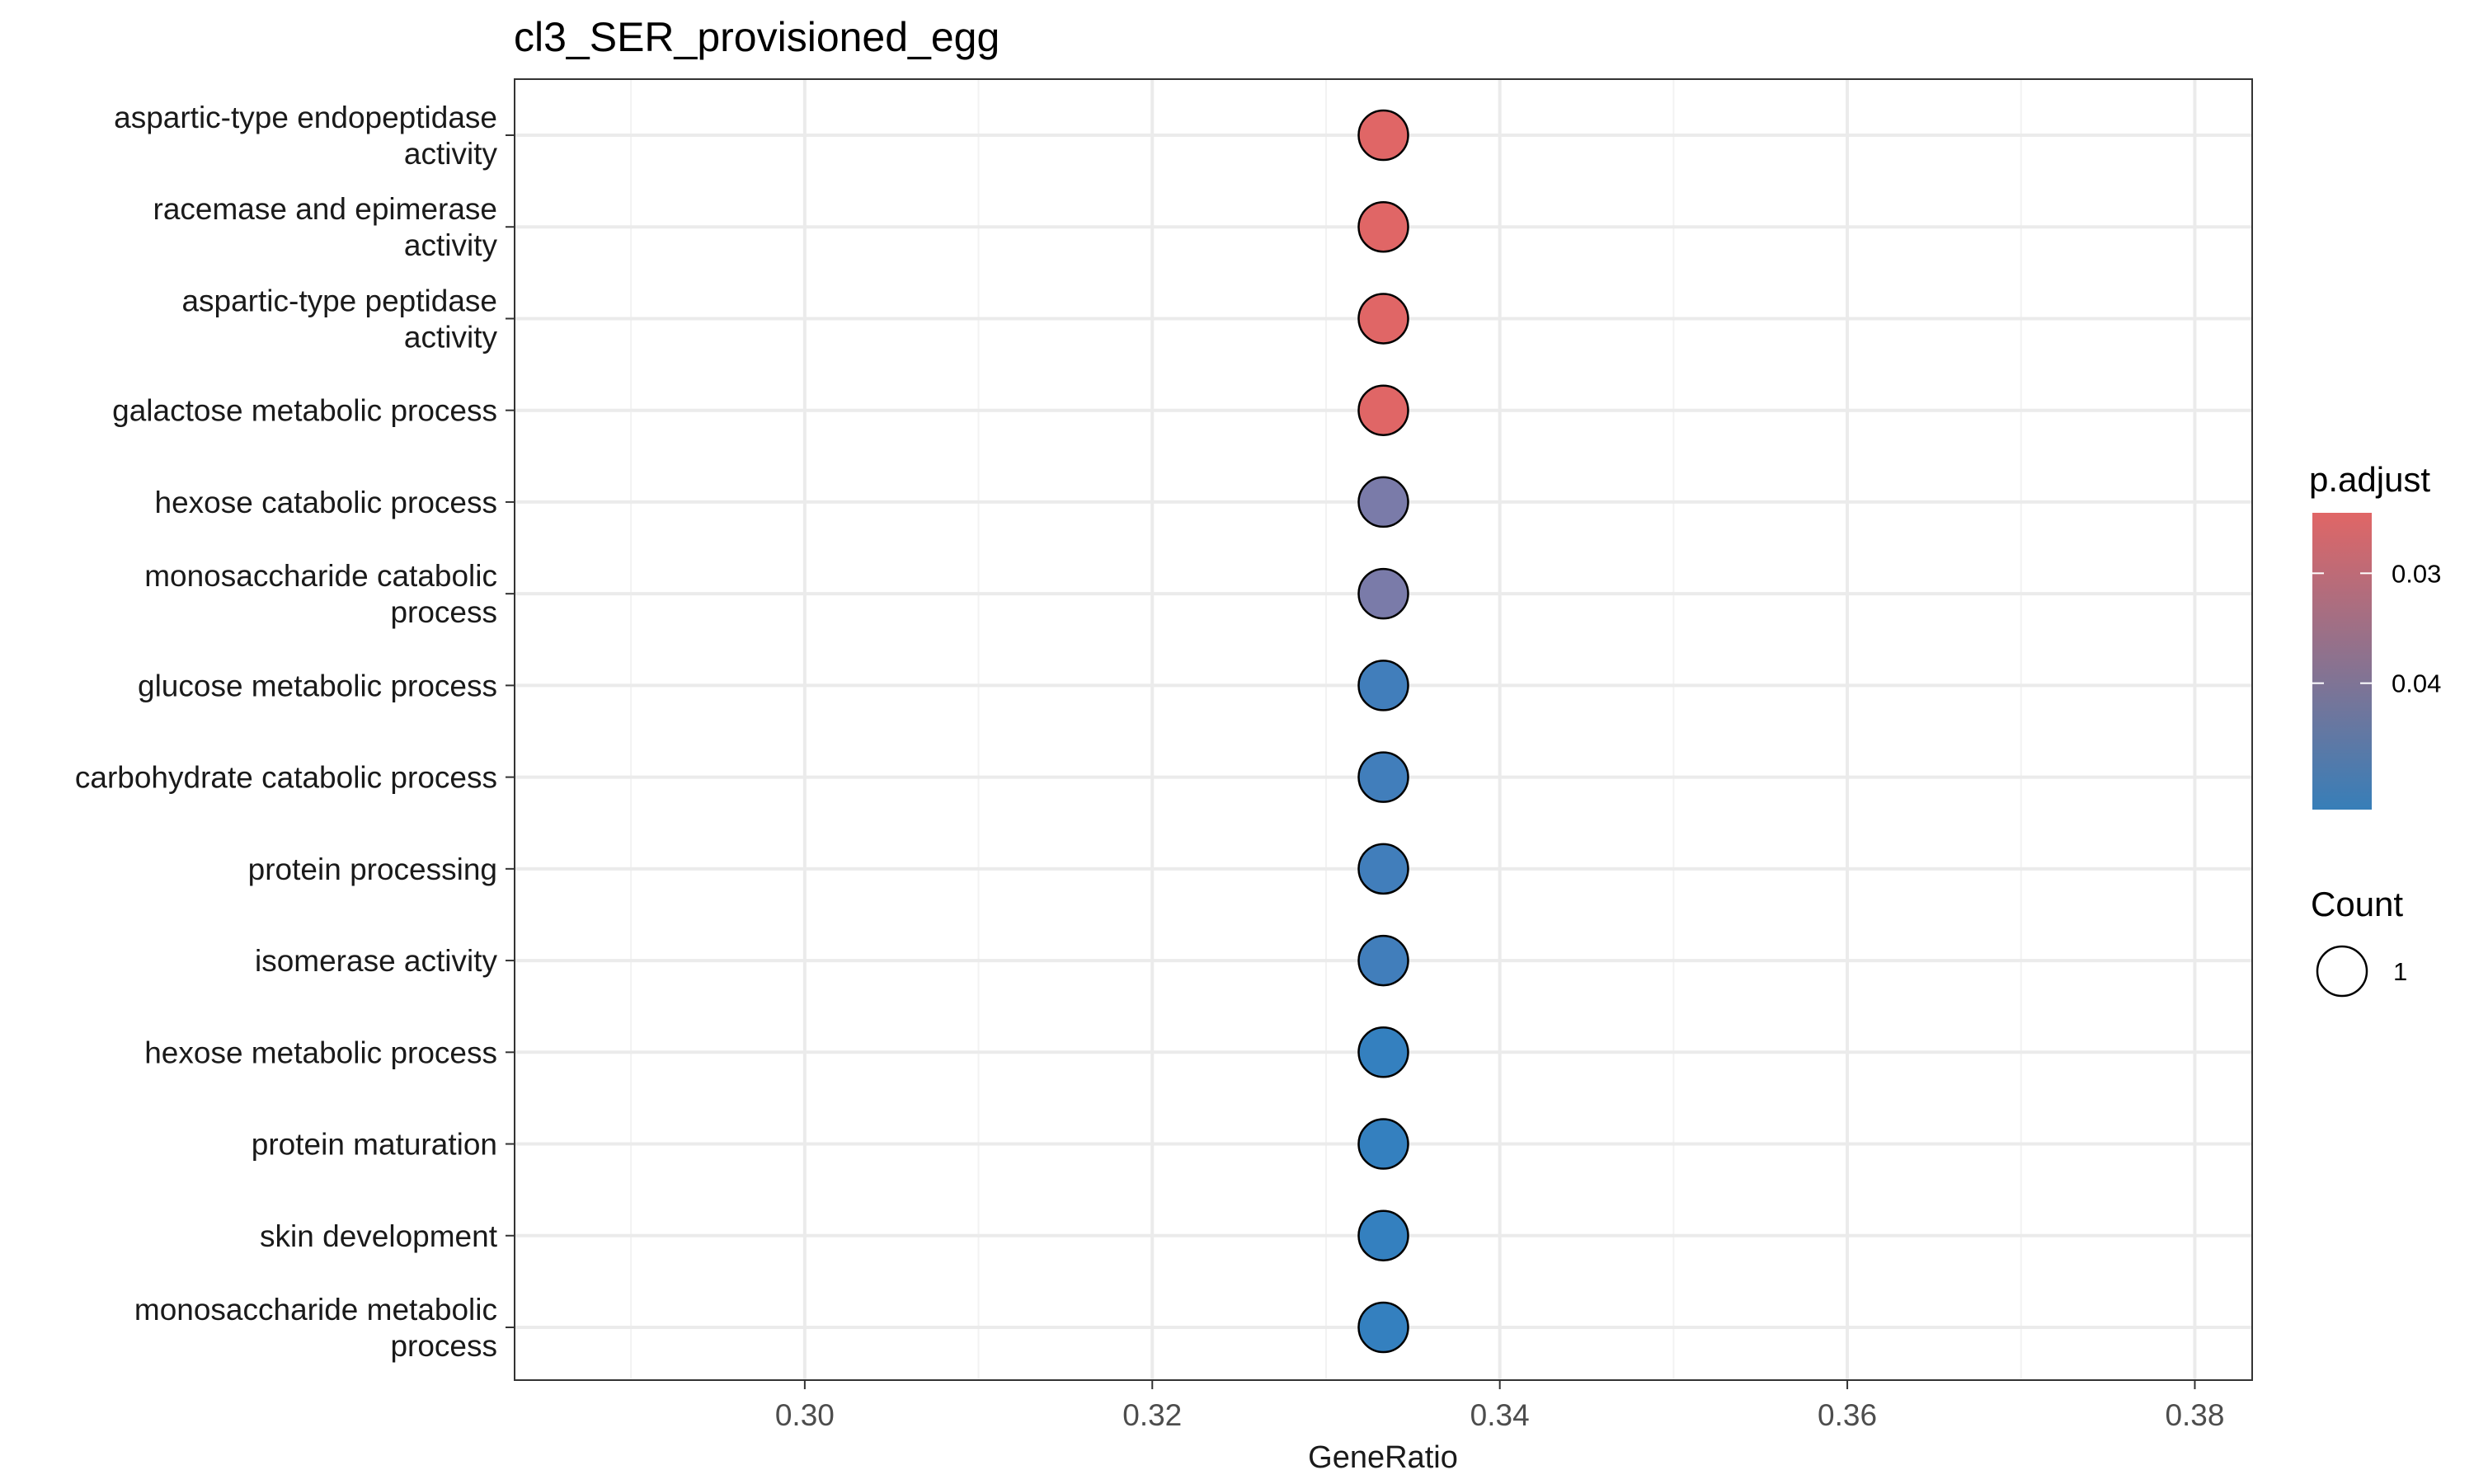 The height and width of the screenshot is (1484, 2474). What do you see at coordinates (2357, 904) in the screenshot?
I see `legend-count-title: Count` at bounding box center [2357, 904].